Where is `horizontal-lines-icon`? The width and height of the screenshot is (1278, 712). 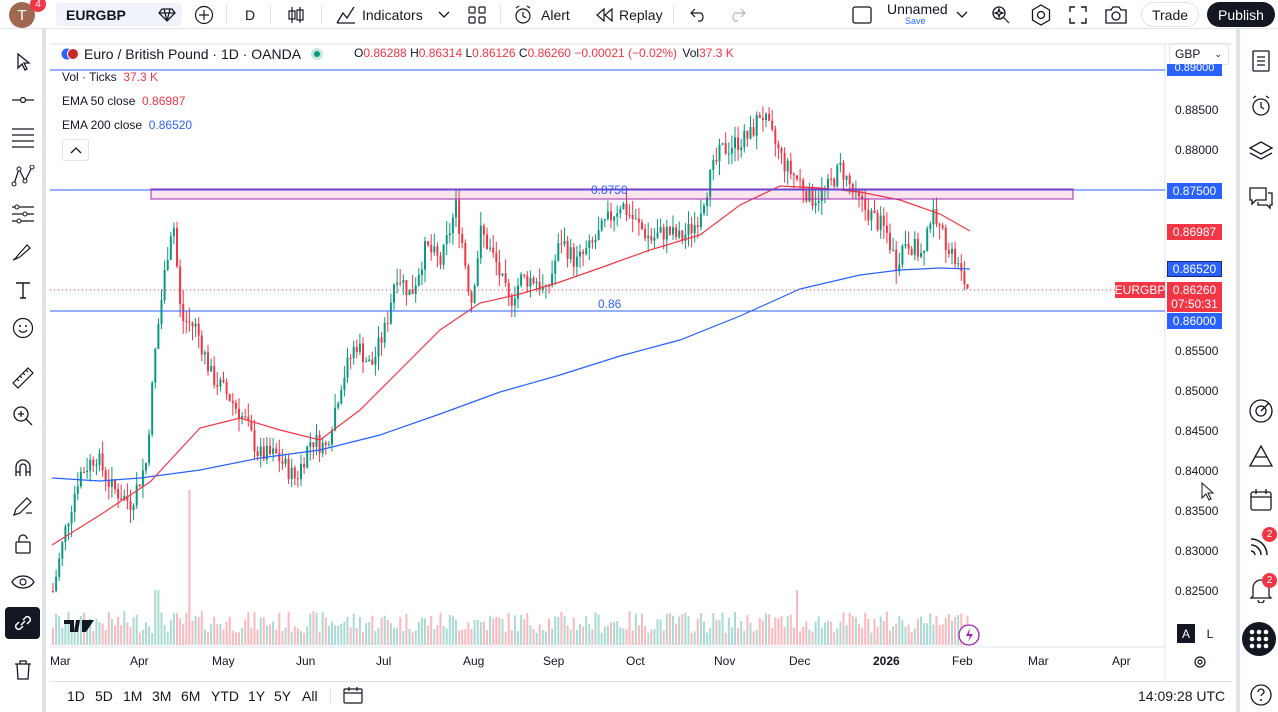
horizontal-lines-icon is located at coordinates (23, 138).